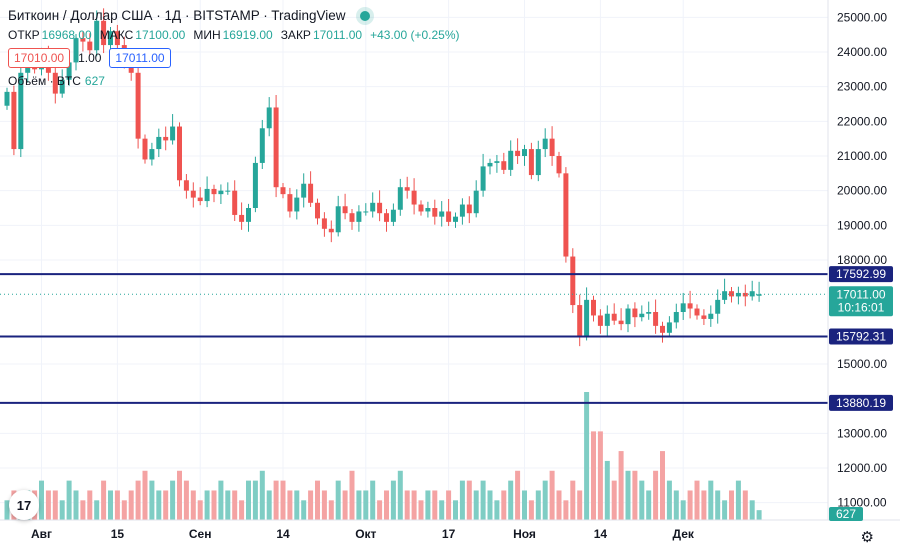 The width and height of the screenshot is (900, 548). What do you see at coordinates (364, 15) in the screenshot?
I see `market-open-icon` at bounding box center [364, 15].